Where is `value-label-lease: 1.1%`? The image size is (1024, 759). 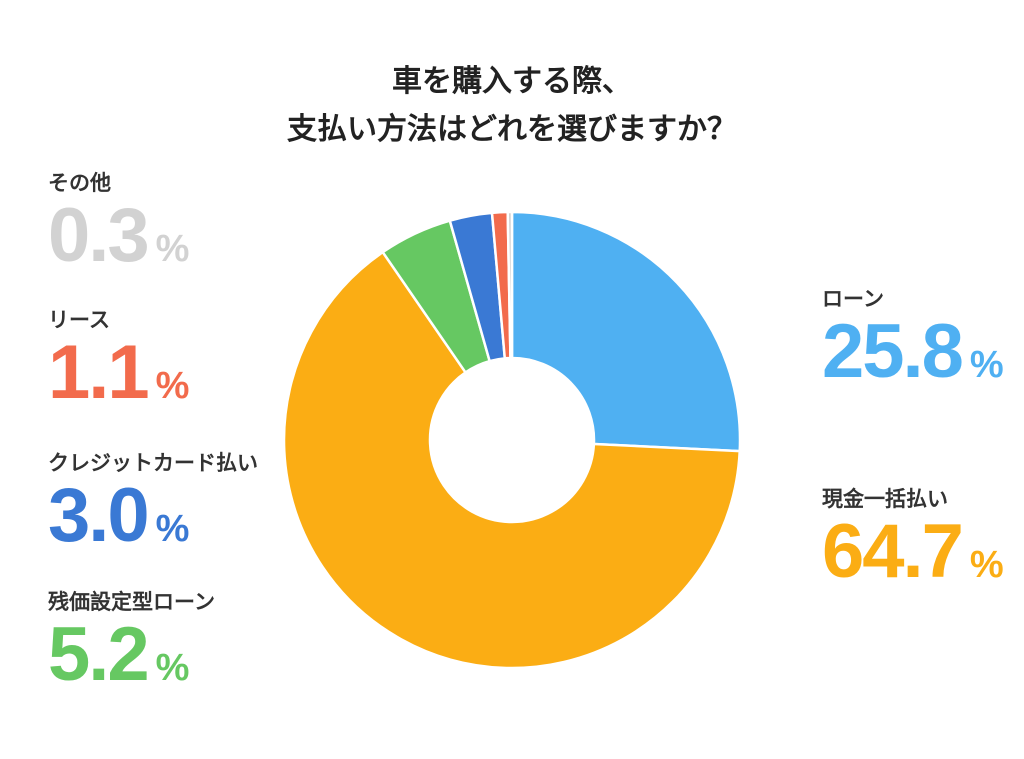
value-label-lease: 1.1% is located at coordinates (118, 379).